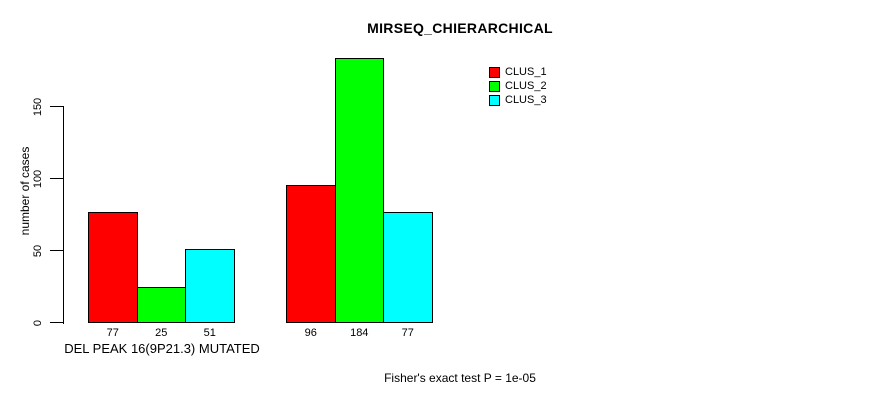 This screenshot has width=890, height=400. Describe the element at coordinates (162, 348) in the screenshot. I see `x-axis-group-label: DEL PEAK 16(9P21.3) MUTATED` at that location.